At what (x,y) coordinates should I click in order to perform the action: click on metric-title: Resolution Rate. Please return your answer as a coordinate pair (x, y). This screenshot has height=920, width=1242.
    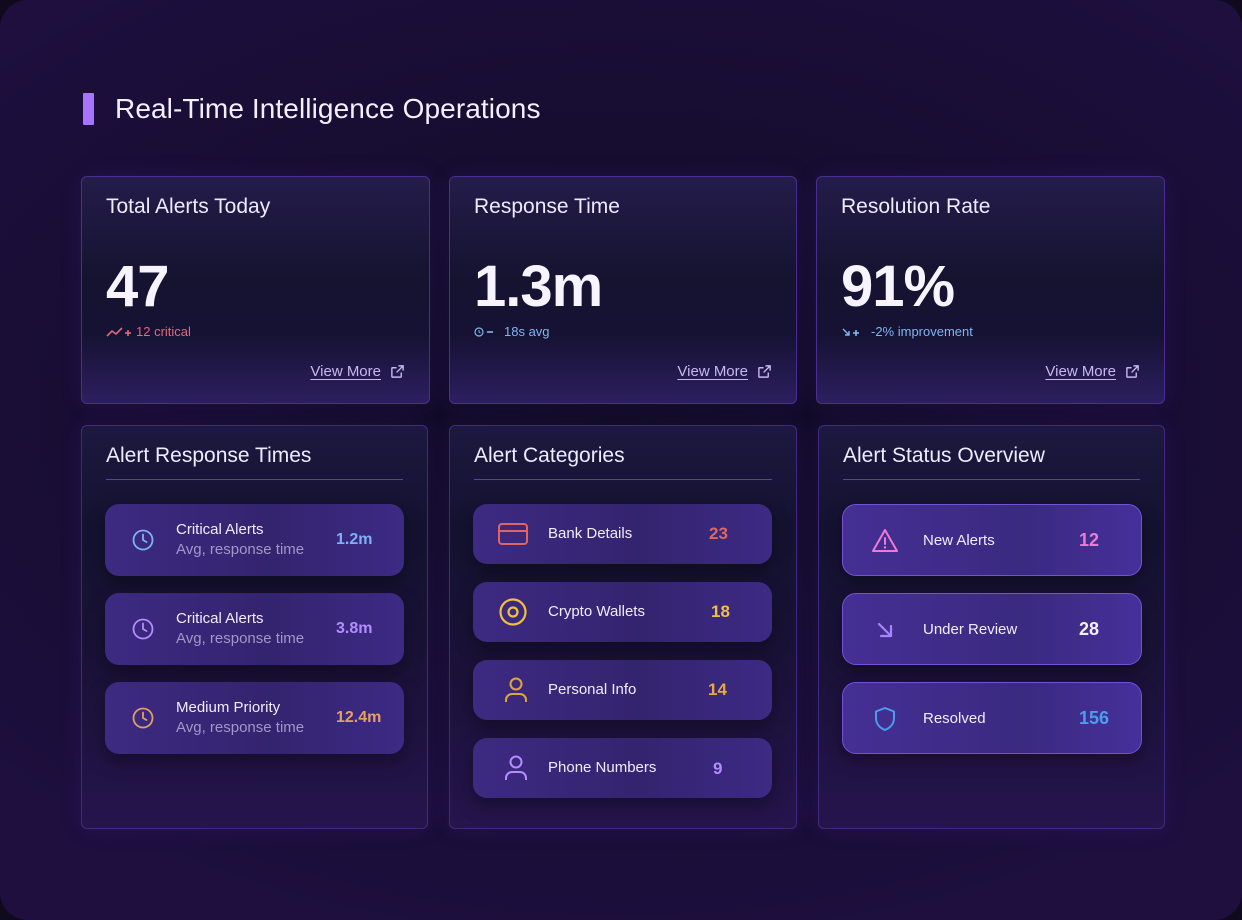
    Looking at the image, I should click on (916, 206).